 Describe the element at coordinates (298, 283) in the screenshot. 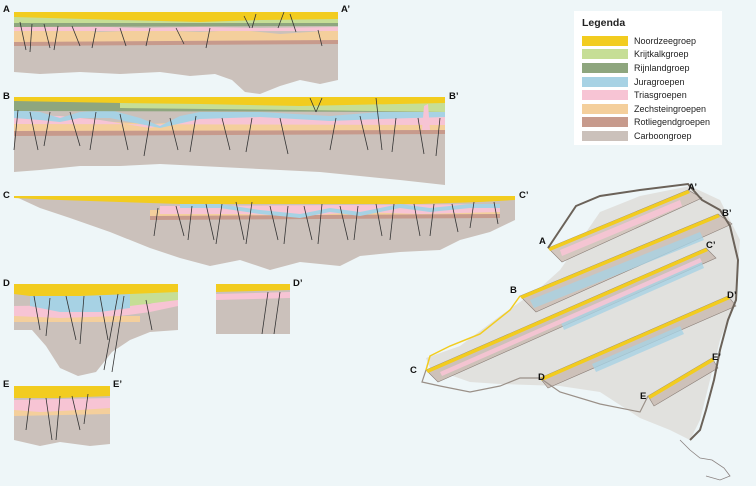

I see `section-d-end-label: D’` at that location.